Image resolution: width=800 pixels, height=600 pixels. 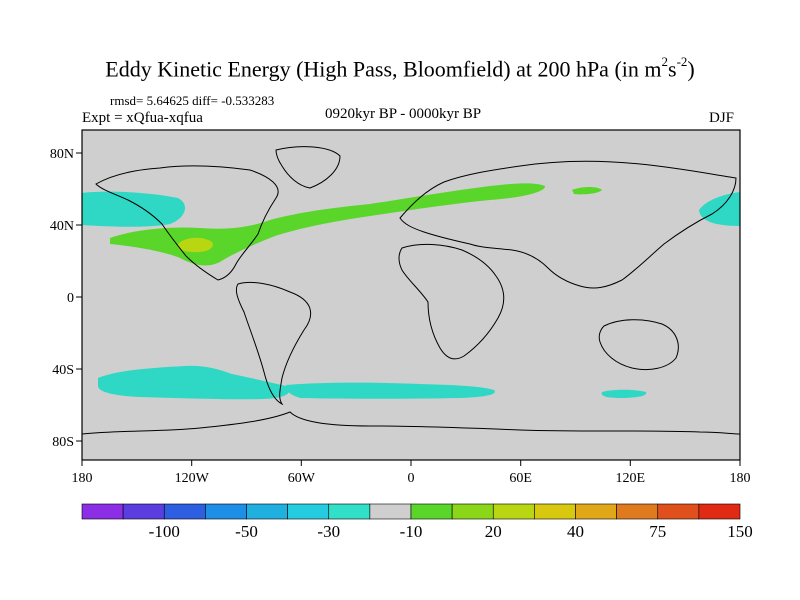 What do you see at coordinates (451, 301) in the screenshot?
I see `africa-coast` at bounding box center [451, 301].